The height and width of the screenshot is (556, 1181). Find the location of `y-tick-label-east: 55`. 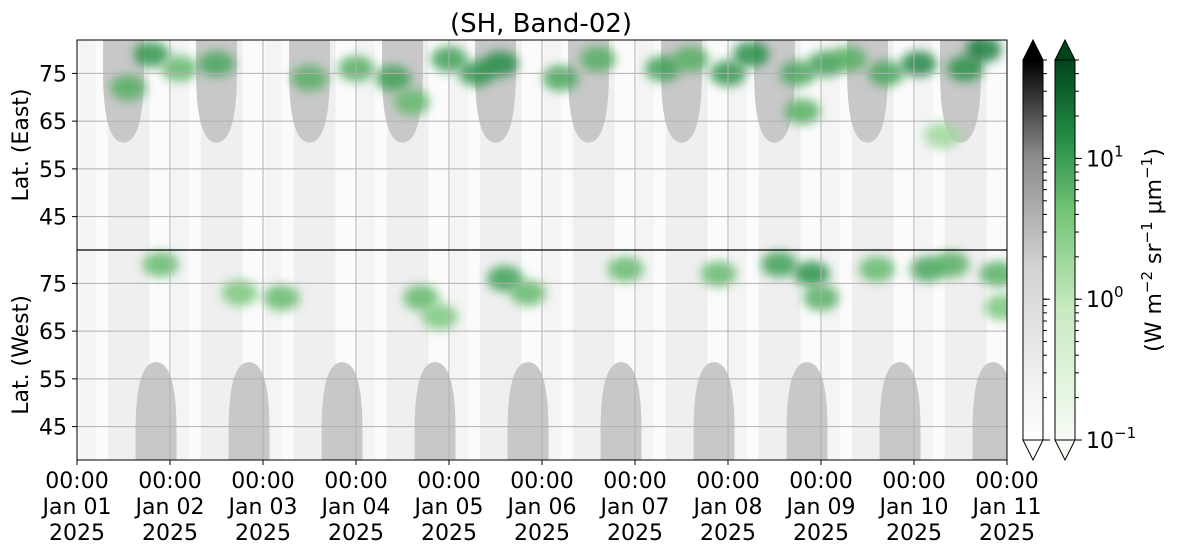

y-tick-label-east: 55 is located at coordinates (53, 170).